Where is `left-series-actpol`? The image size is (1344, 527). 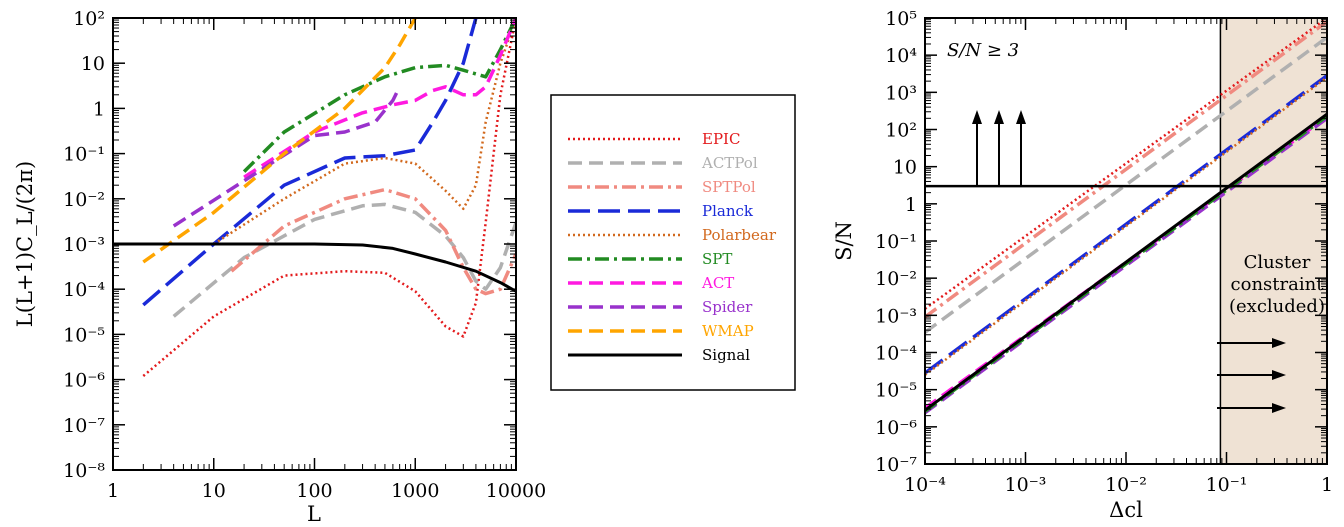 left-series-actpol is located at coordinates (344, 260).